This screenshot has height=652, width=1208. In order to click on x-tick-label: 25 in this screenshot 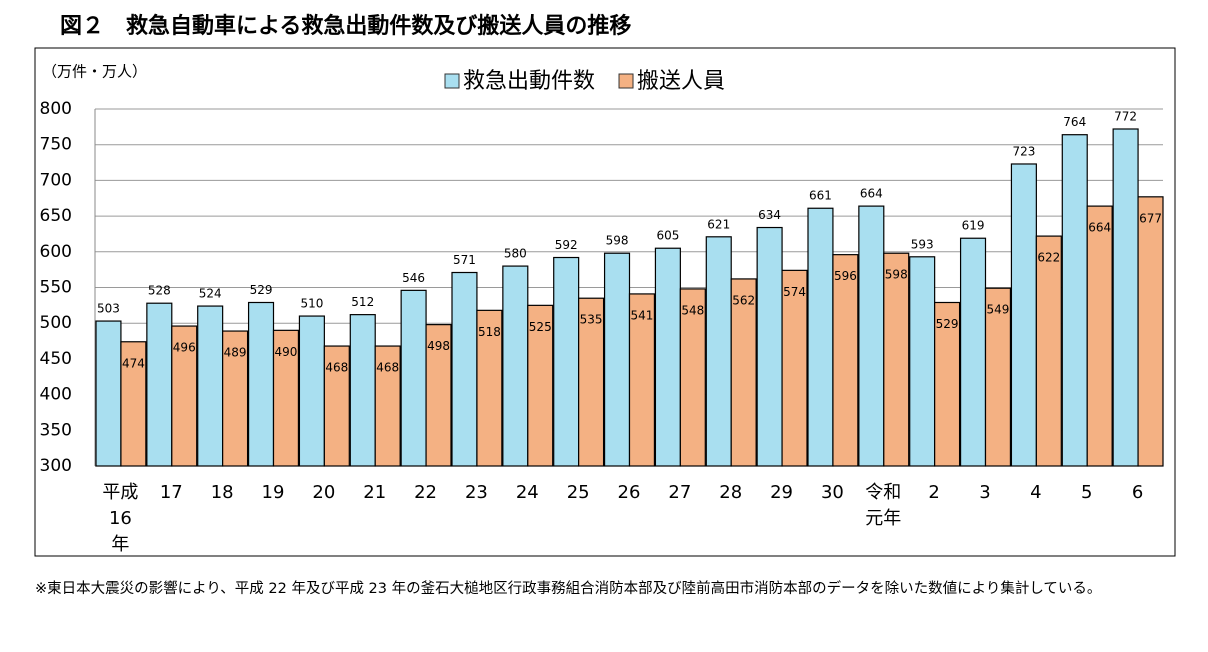, I will do `click(578, 492)`.